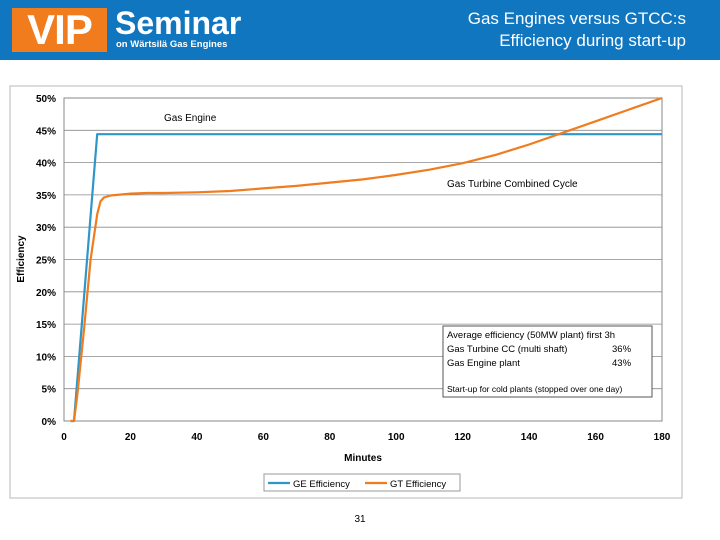  I want to click on y-tick-label: 30%, so click(46, 228).